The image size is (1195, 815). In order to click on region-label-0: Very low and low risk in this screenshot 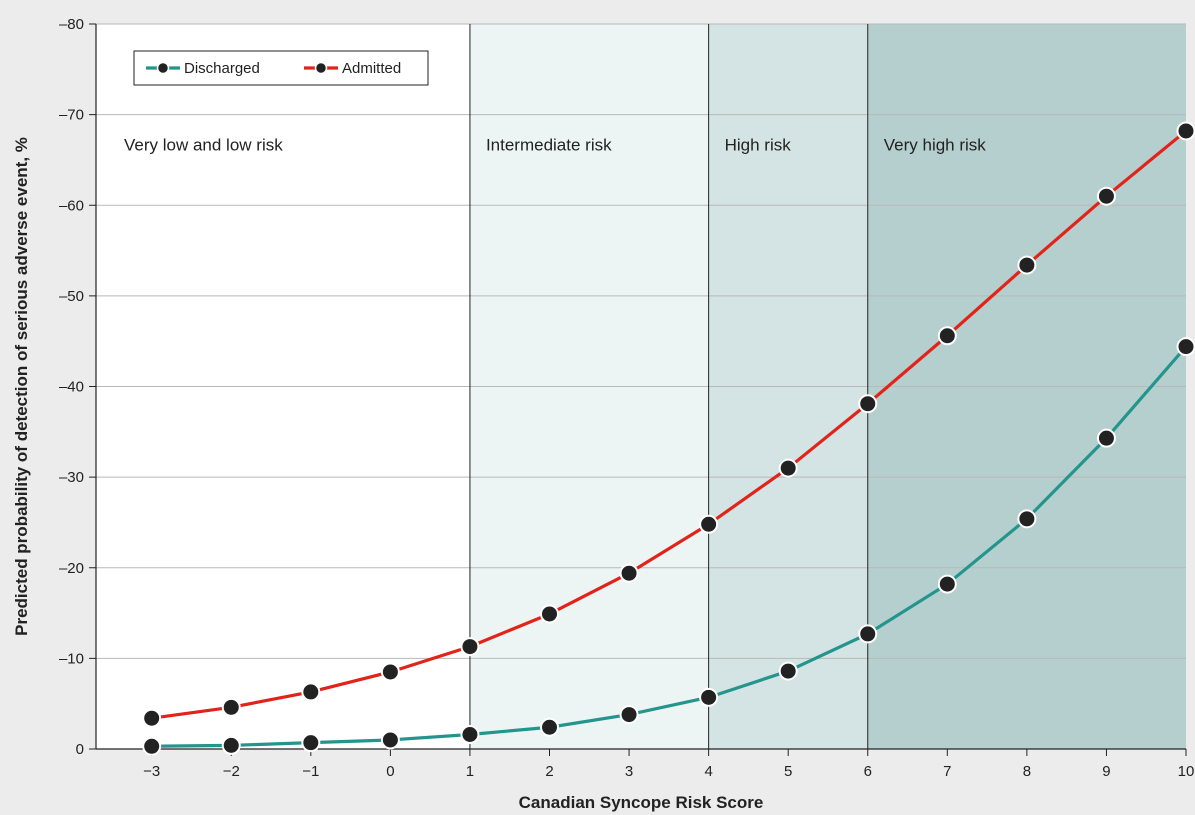, I will do `click(203, 145)`.